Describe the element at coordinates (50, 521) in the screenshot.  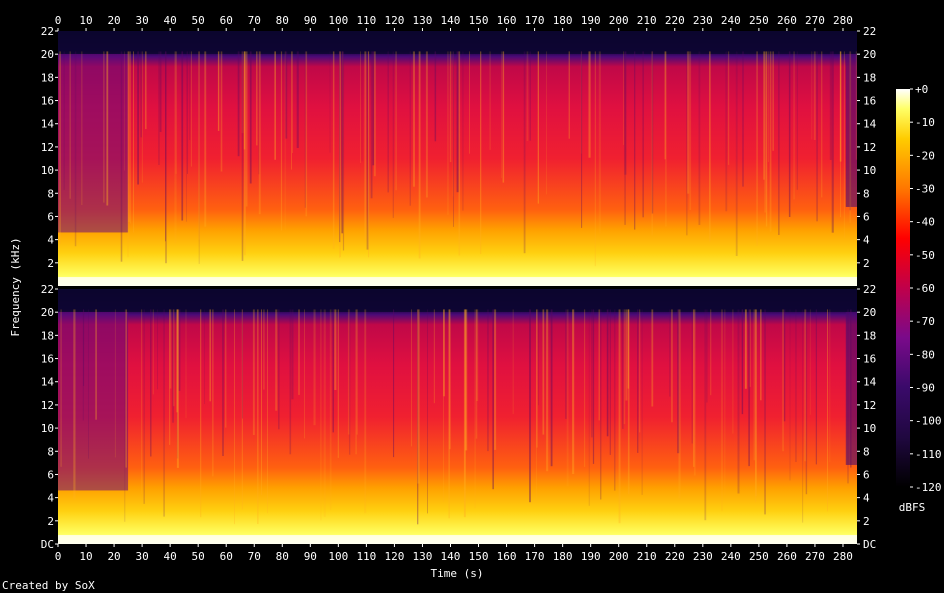
I see `y-tick-label-left: 2` at that location.